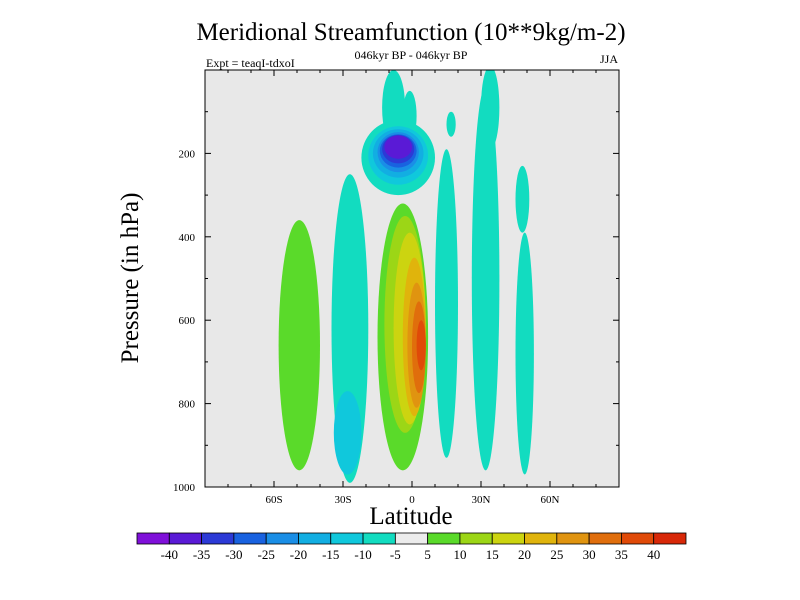 This screenshot has height=600, width=800. I want to click on contour-upper-negative-cell-core, so click(398, 147).